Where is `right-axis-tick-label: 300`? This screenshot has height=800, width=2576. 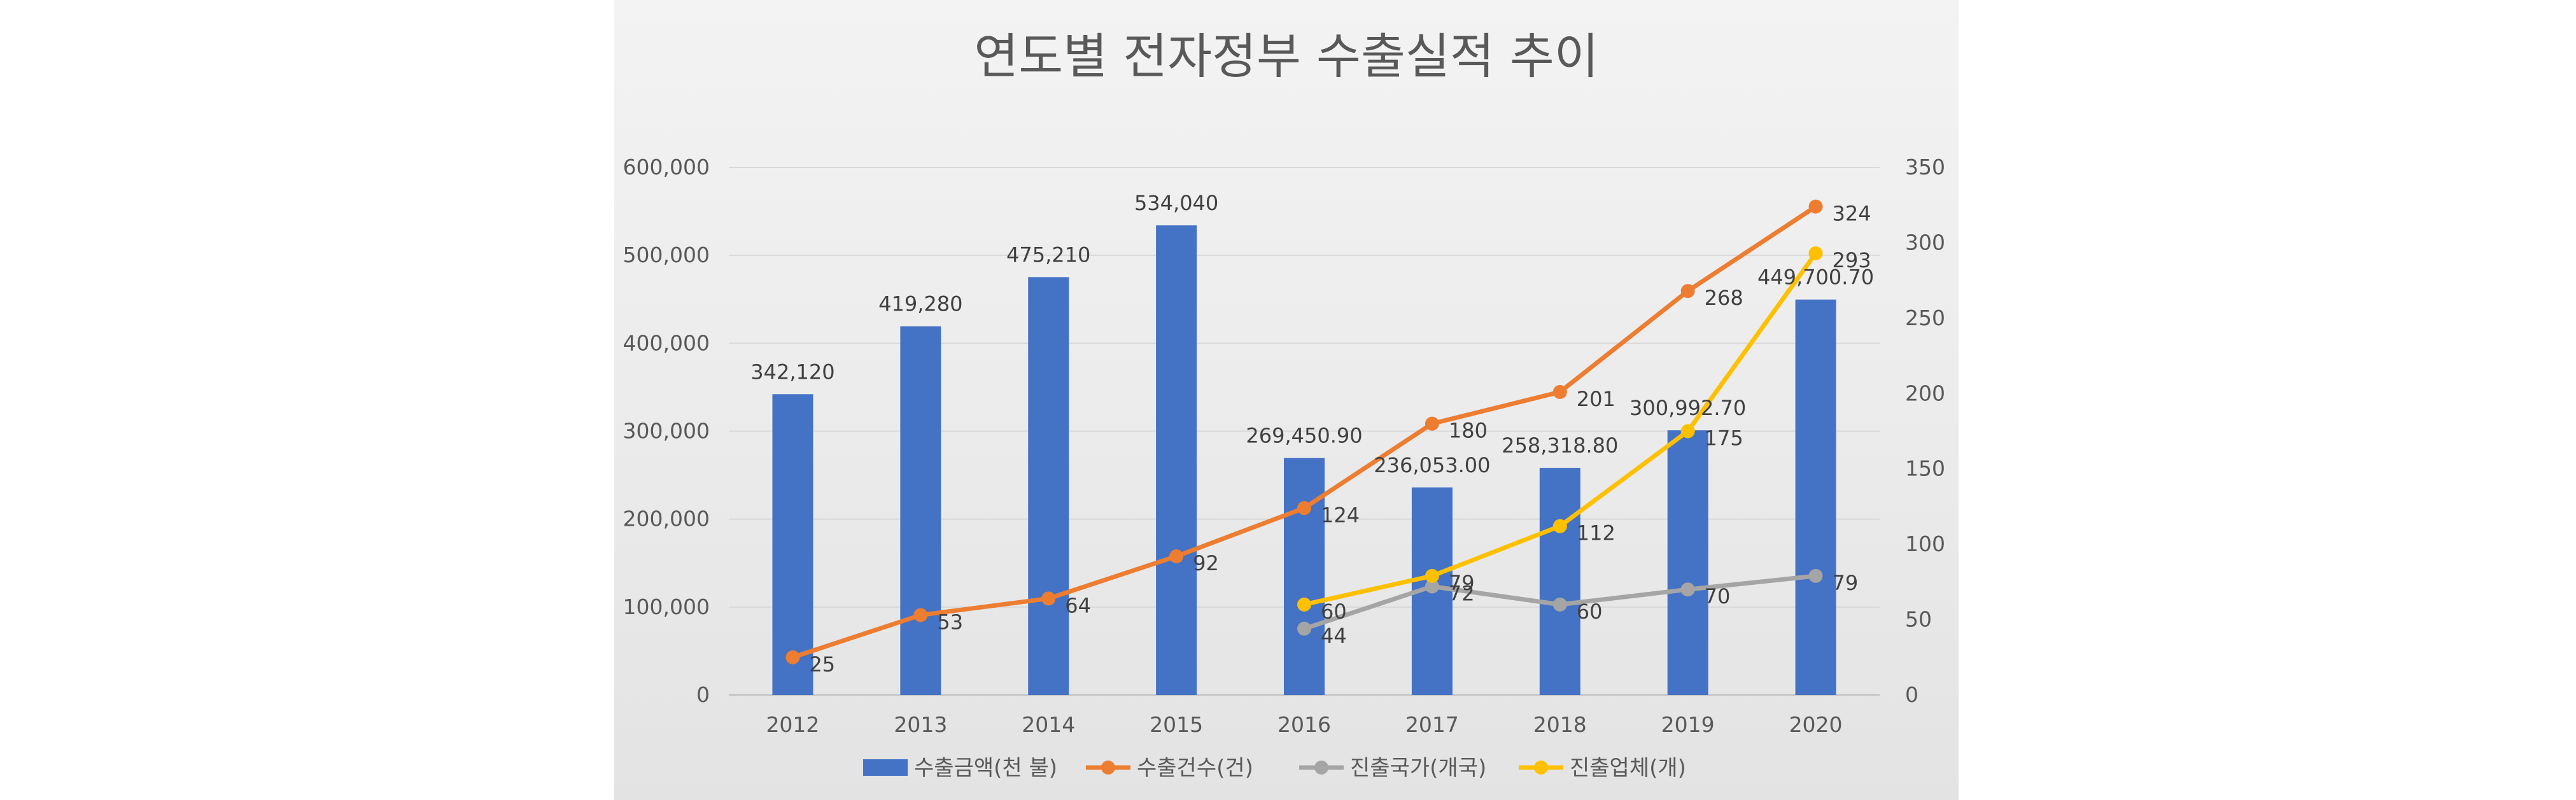 right-axis-tick-label: 300 is located at coordinates (1925, 242).